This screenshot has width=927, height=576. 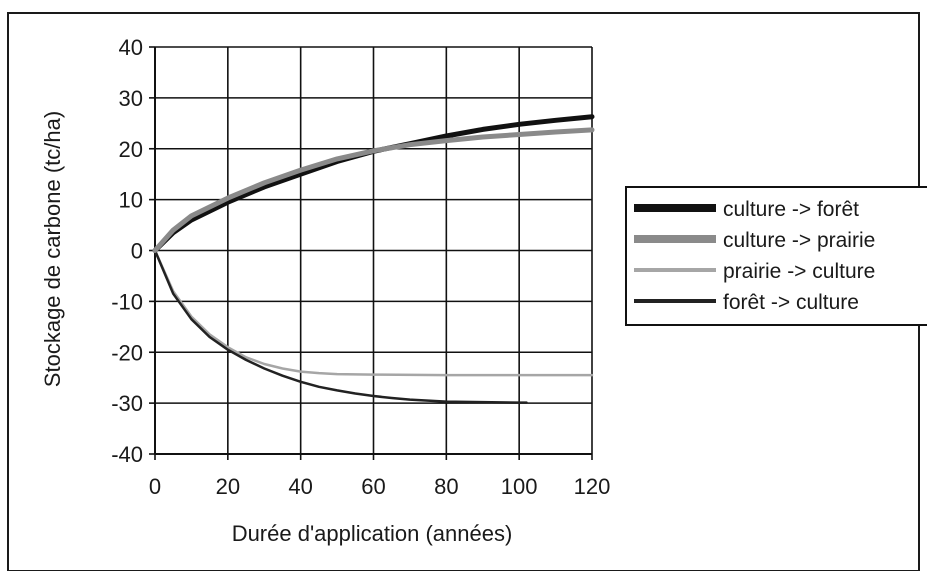 I want to click on x-tick-label: 80, so click(x=446, y=486).